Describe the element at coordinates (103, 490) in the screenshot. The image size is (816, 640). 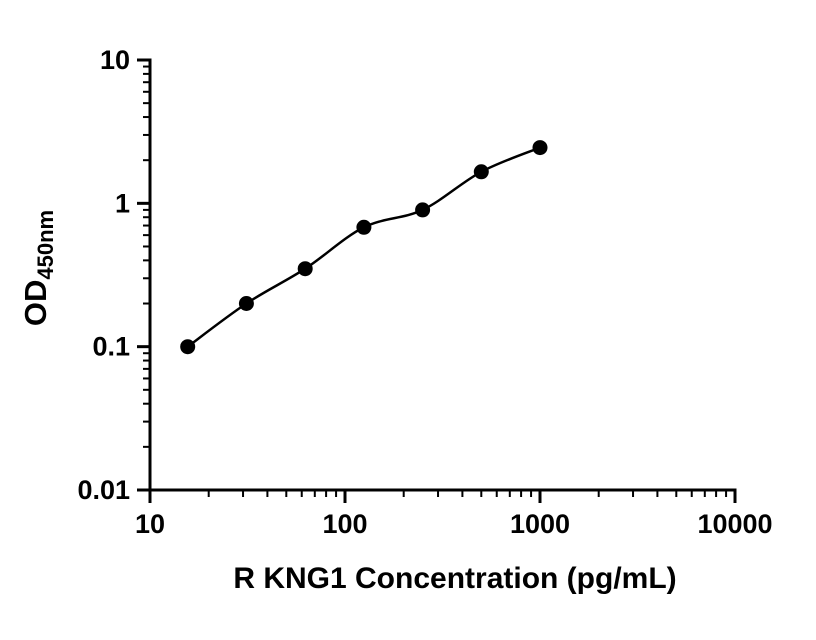
I see `y-tick-label: 0.01` at that location.